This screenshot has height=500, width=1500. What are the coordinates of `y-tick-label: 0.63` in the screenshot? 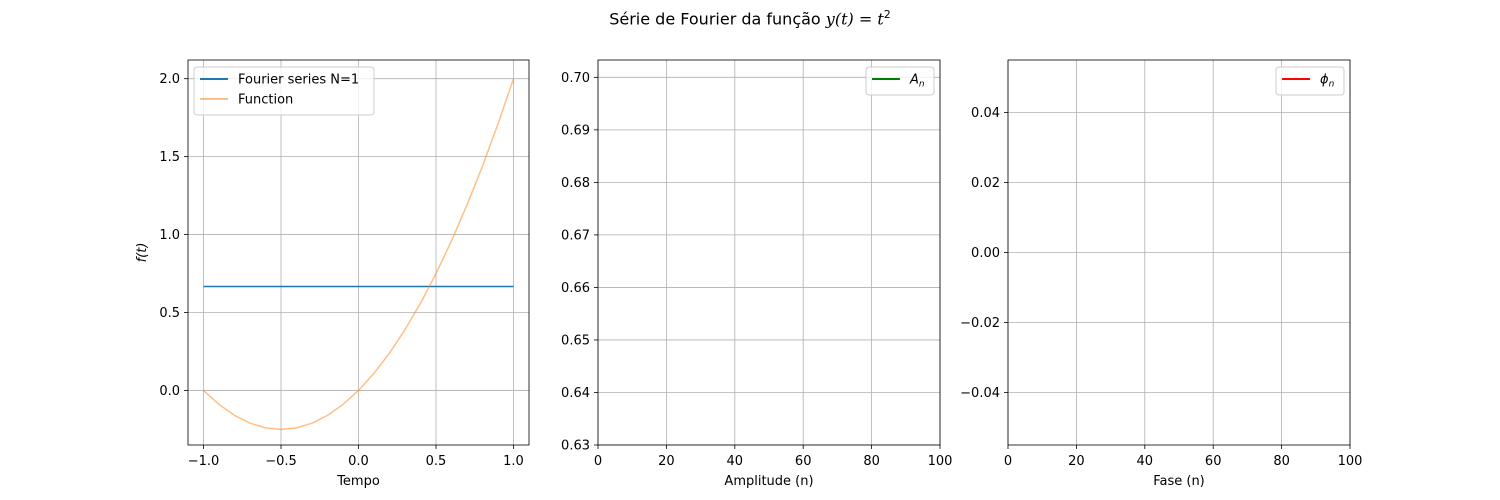 It's located at (575, 446).